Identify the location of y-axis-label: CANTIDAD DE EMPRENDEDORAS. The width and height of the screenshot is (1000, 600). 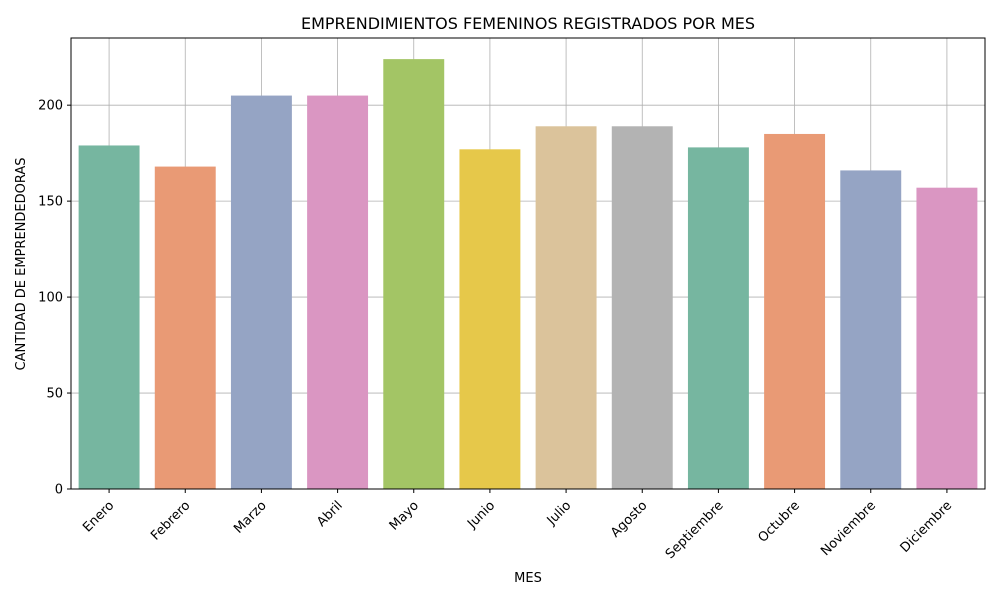
(21, 263).